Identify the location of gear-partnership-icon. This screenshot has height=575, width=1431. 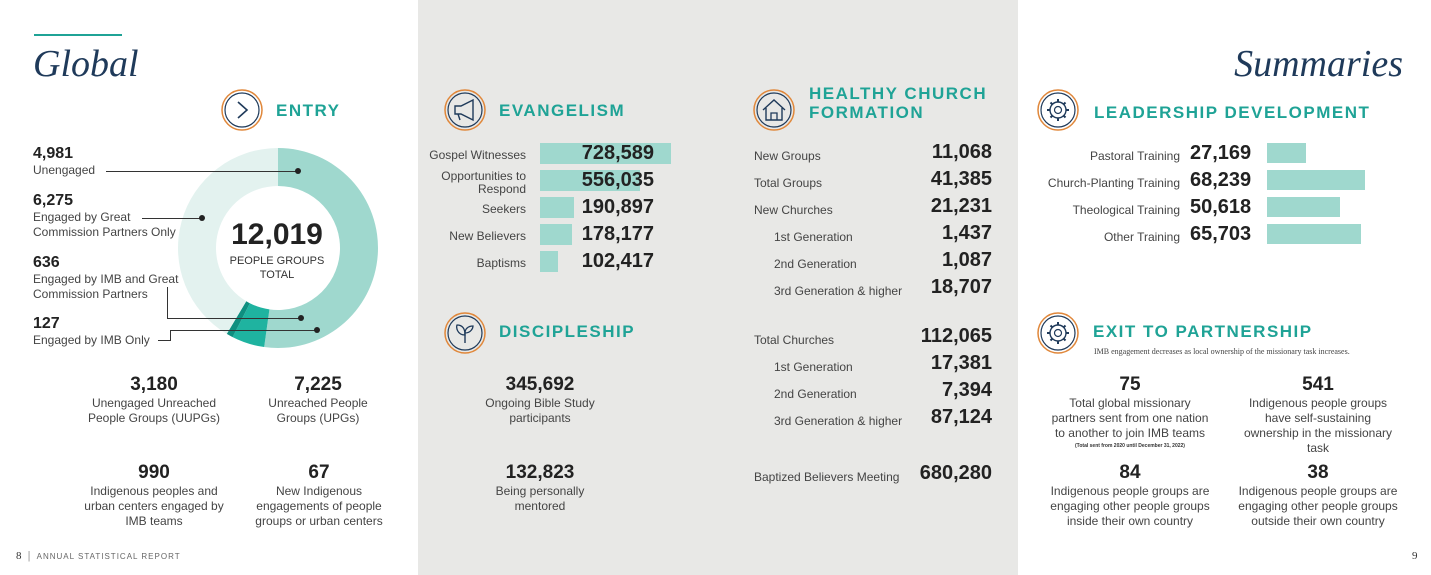
(1058, 333).